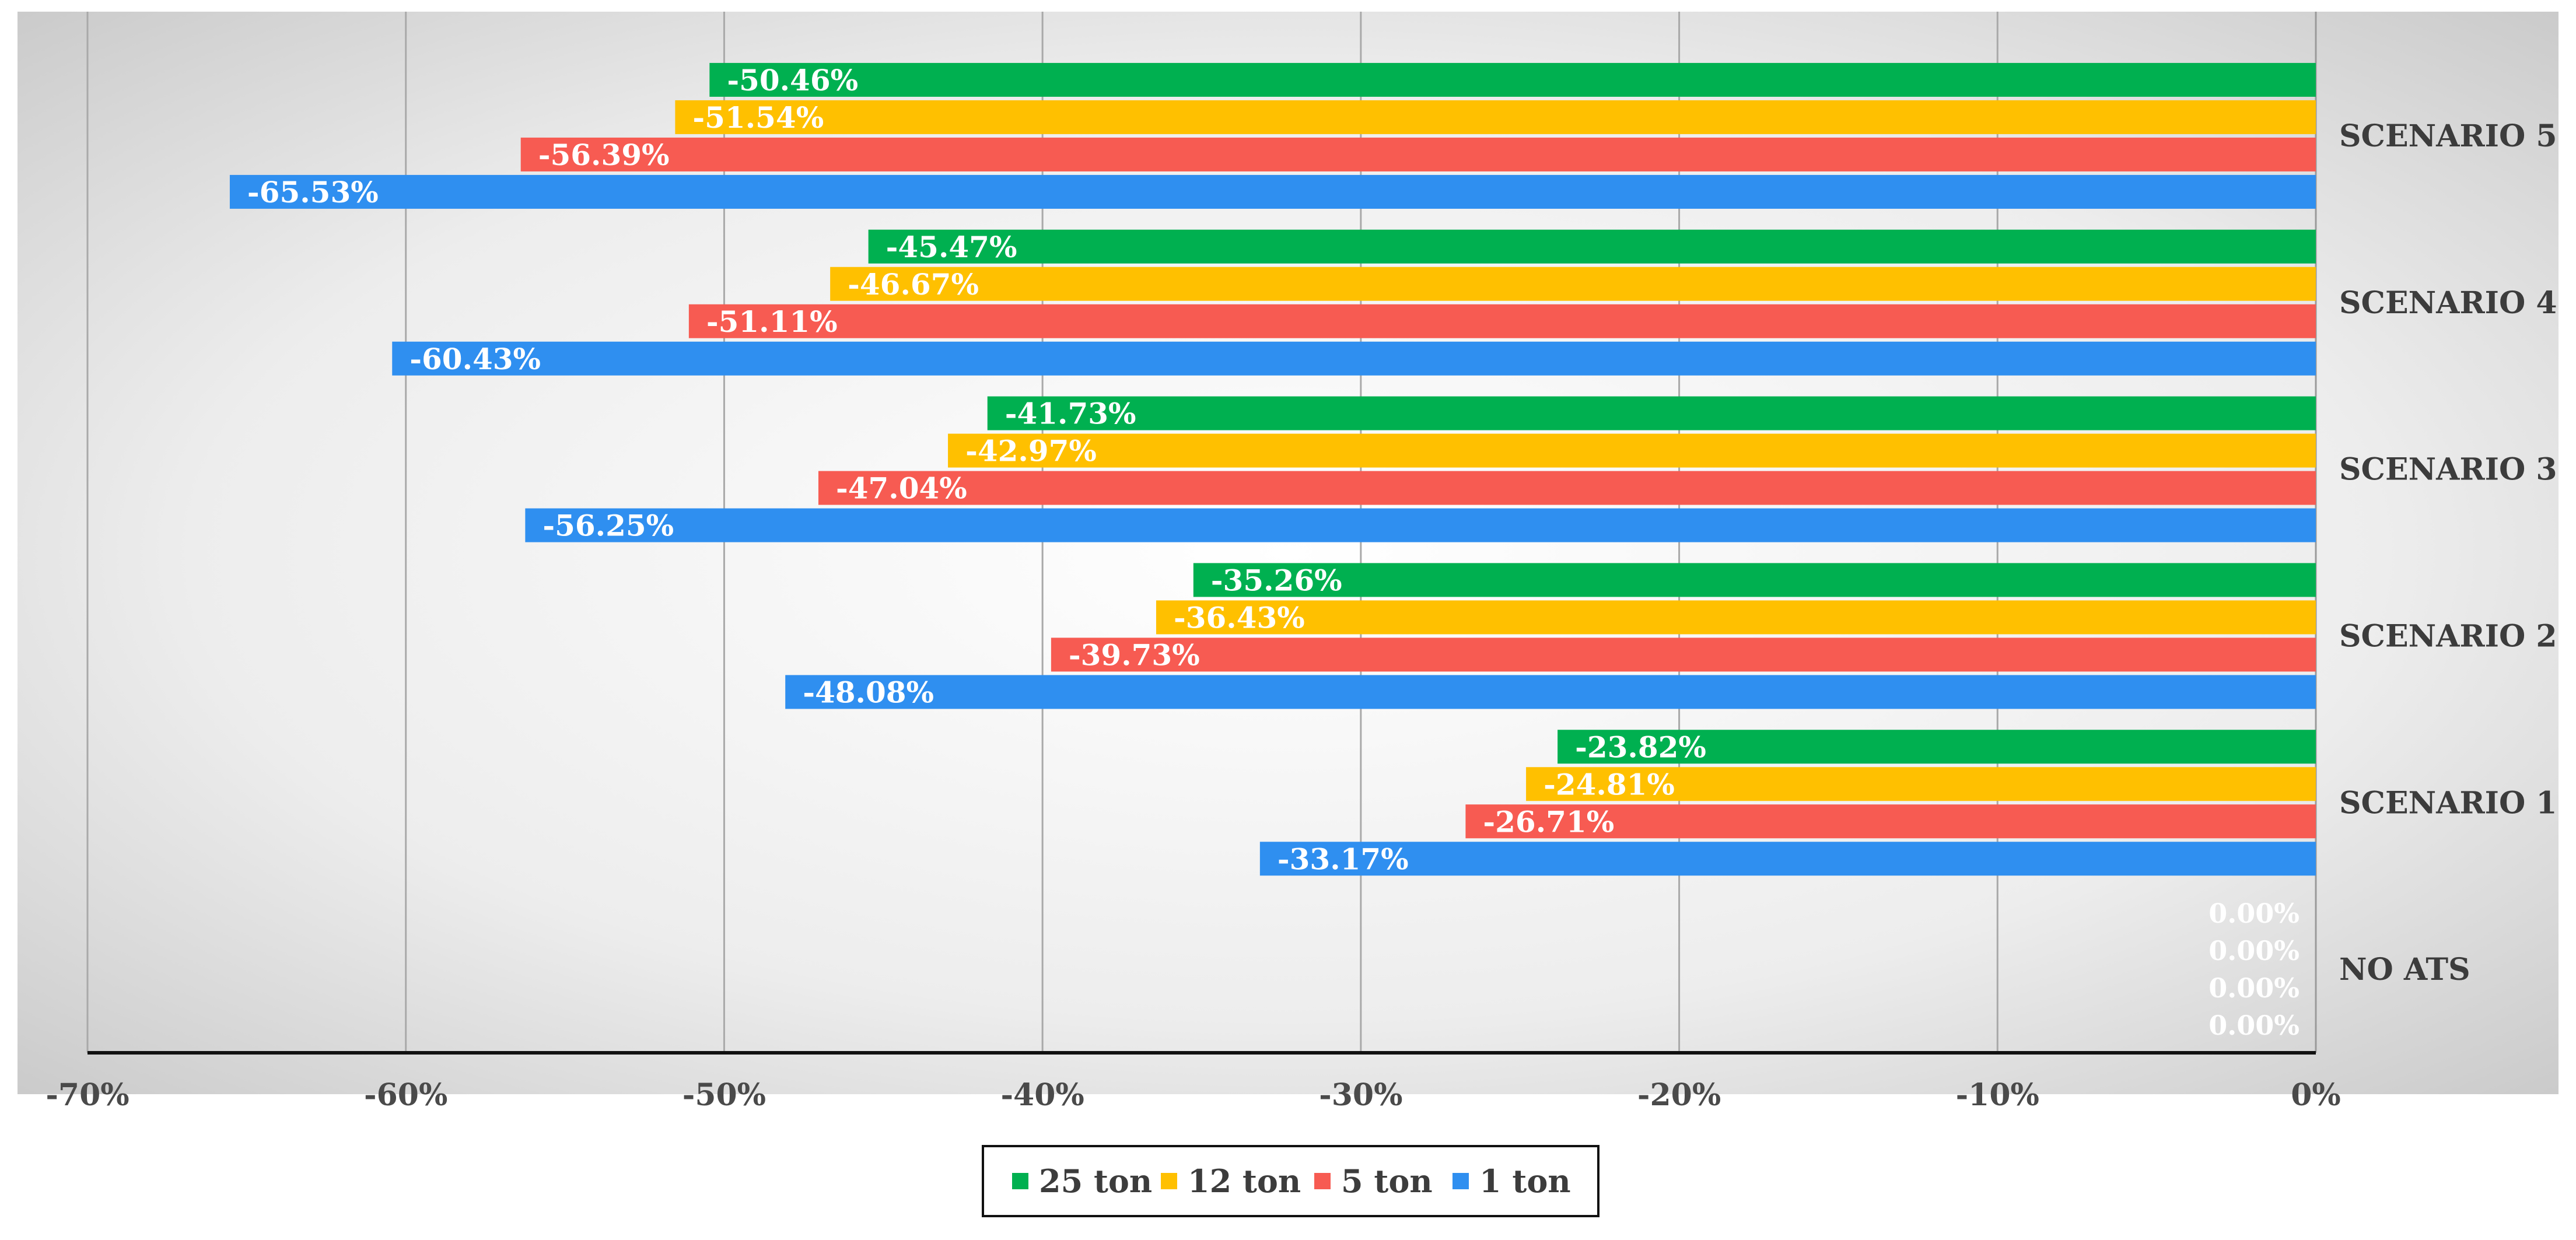 The height and width of the screenshot is (1240, 2576). I want to click on data-label-12-ton-scenario-2: -36.43%, so click(1239, 618).